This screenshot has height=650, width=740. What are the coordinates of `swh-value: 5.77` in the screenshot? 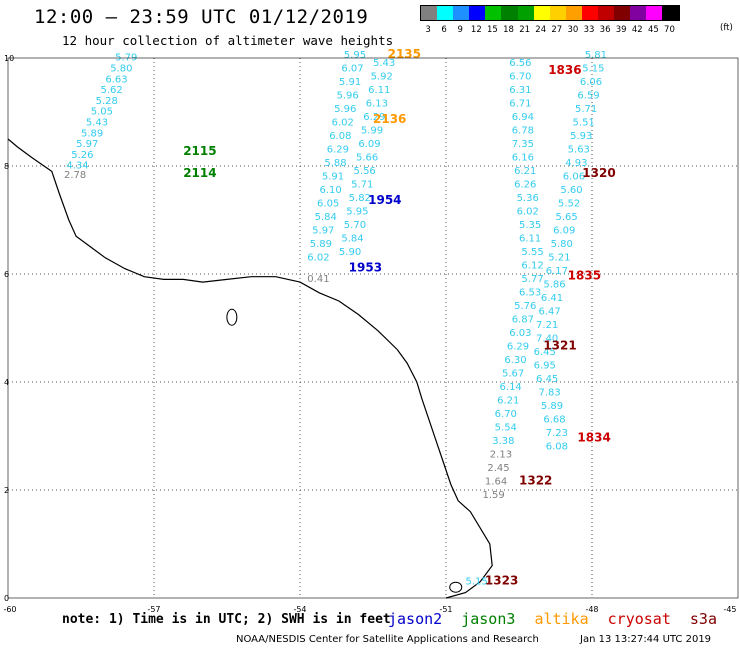 It's located at (532, 279).